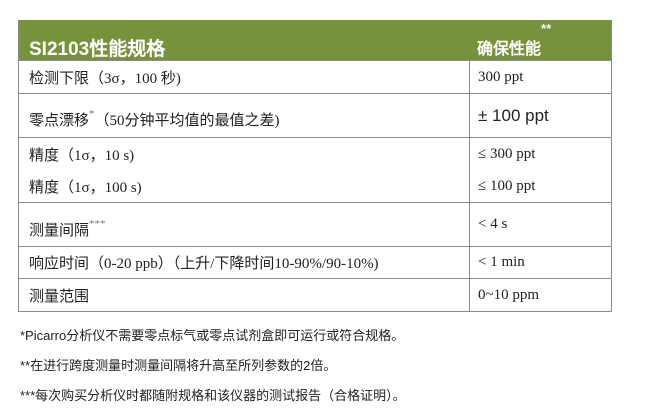 Image resolution: width=653 pixels, height=409 pixels. I want to click on row-label: 检测下限（3σ，100 秒), so click(244, 77).